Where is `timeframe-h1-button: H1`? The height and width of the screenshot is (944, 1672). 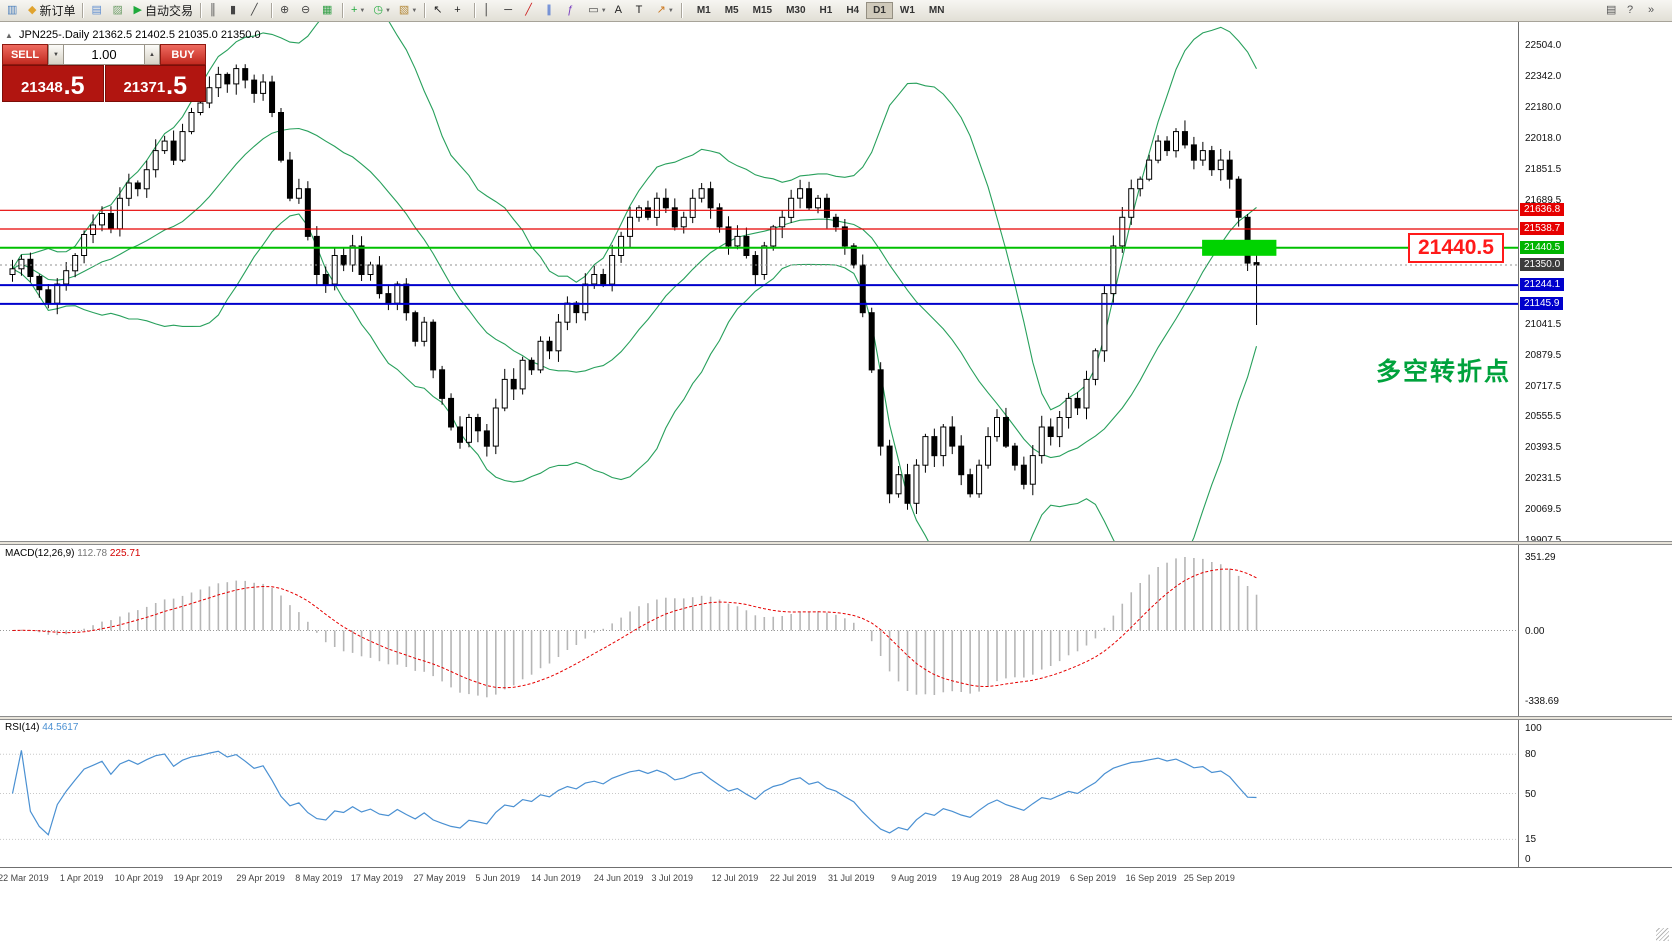 timeframe-h1-button: H1 is located at coordinates (826, 10).